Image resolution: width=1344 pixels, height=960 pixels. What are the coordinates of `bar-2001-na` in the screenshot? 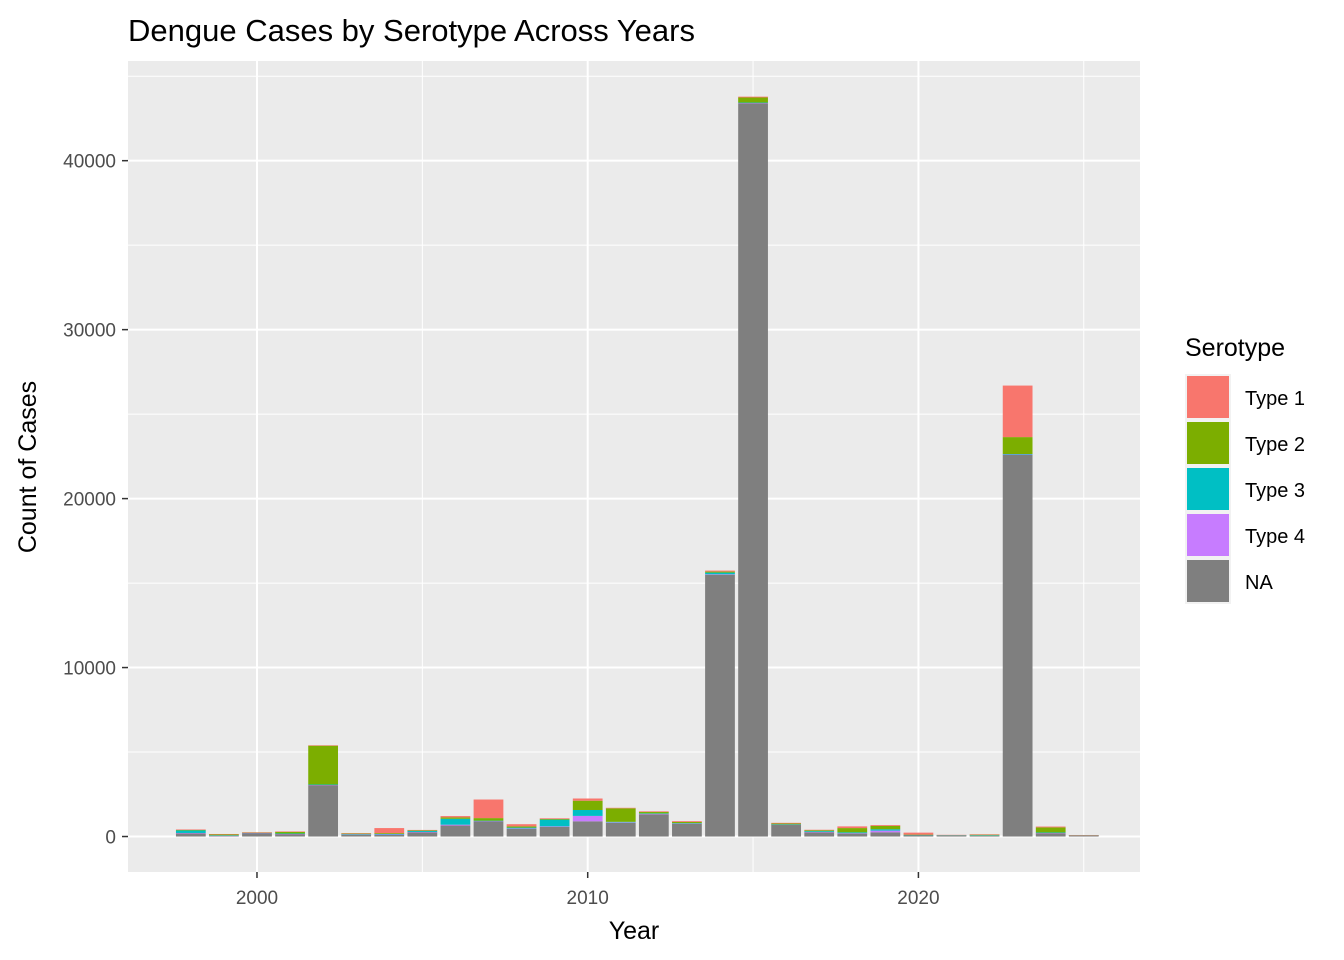 It's located at (290, 835).